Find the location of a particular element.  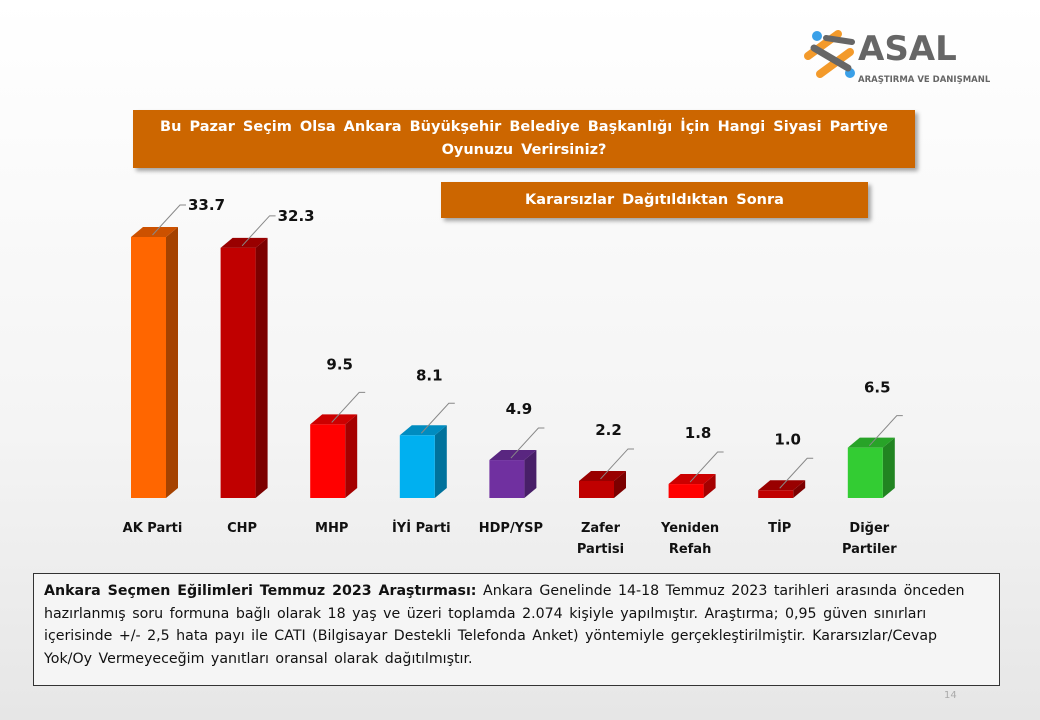

value-label: 6.5 is located at coordinates (877, 388).